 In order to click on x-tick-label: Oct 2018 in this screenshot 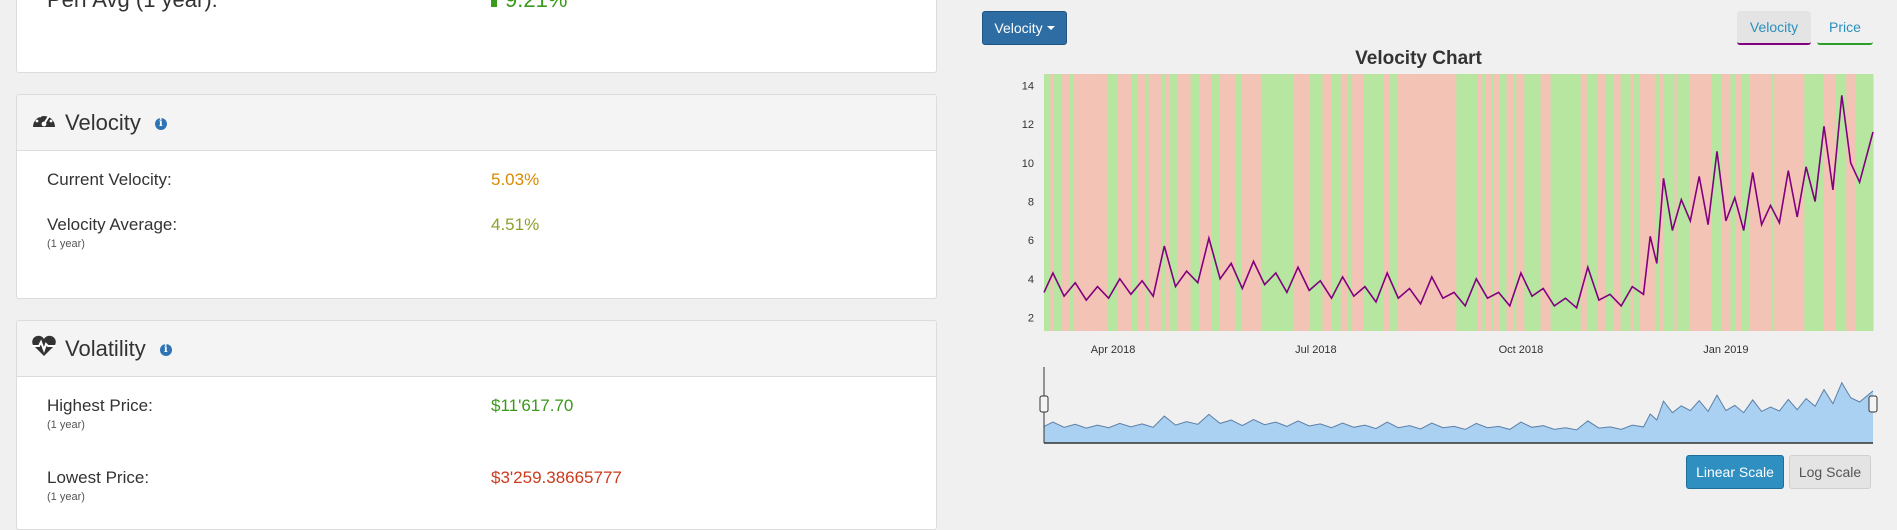, I will do `click(1521, 350)`.